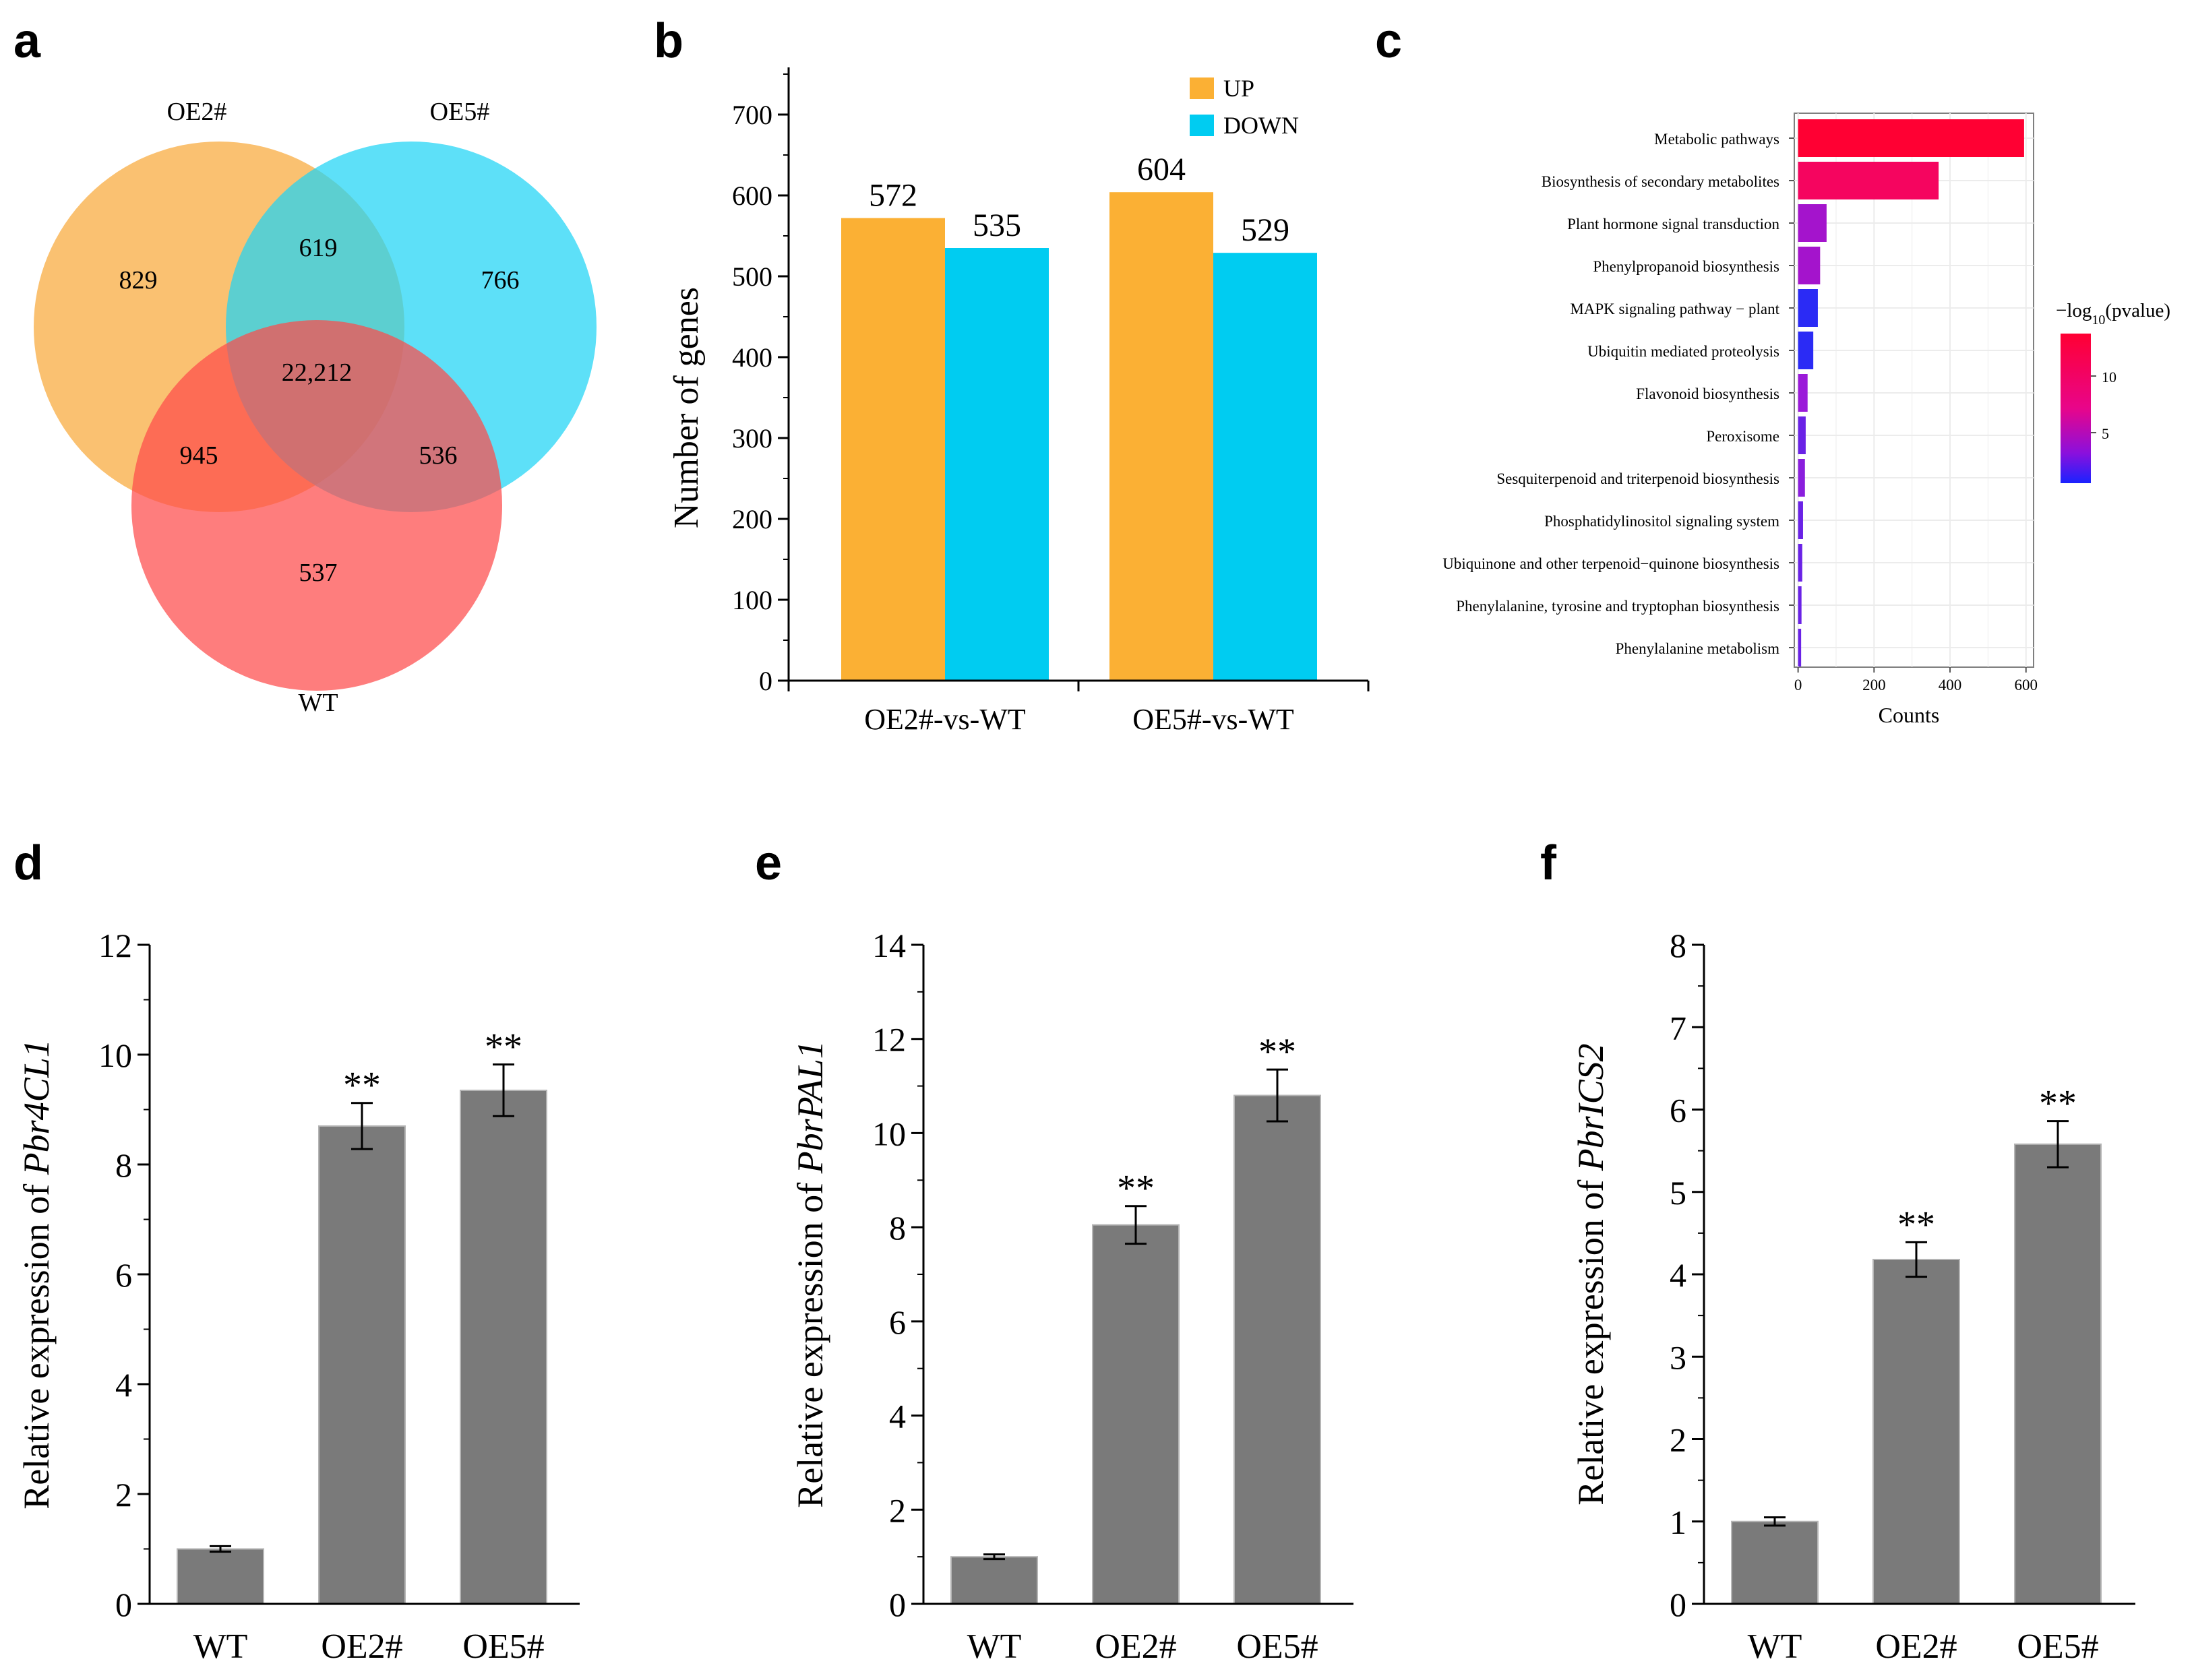  Describe the element at coordinates (115, 1055) in the screenshot. I see `d-y-tick-label: 10` at that location.